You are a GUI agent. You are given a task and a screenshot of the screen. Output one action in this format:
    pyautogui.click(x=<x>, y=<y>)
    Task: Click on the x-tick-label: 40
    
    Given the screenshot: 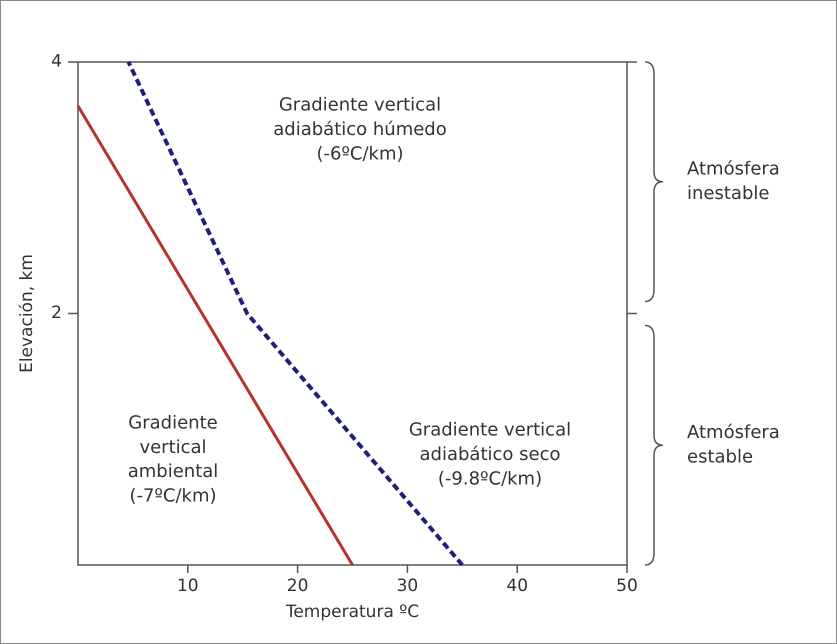 What is the action you would take?
    pyautogui.click(x=517, y=586)
    